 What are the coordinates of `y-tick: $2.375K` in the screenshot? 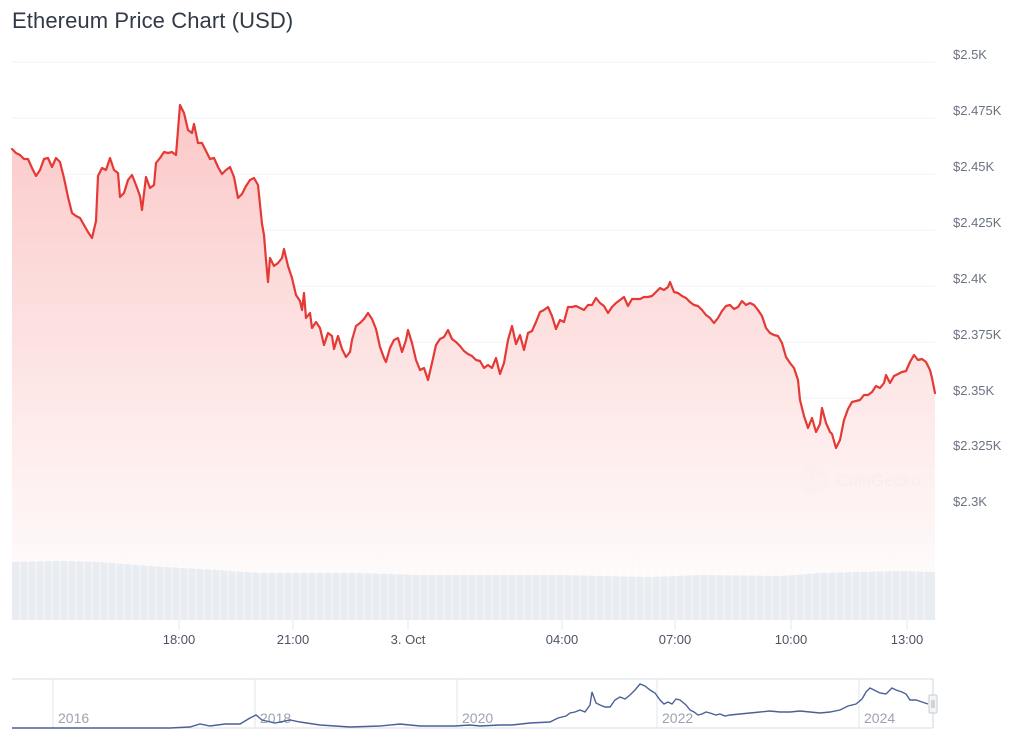 It's located at (977, 334).